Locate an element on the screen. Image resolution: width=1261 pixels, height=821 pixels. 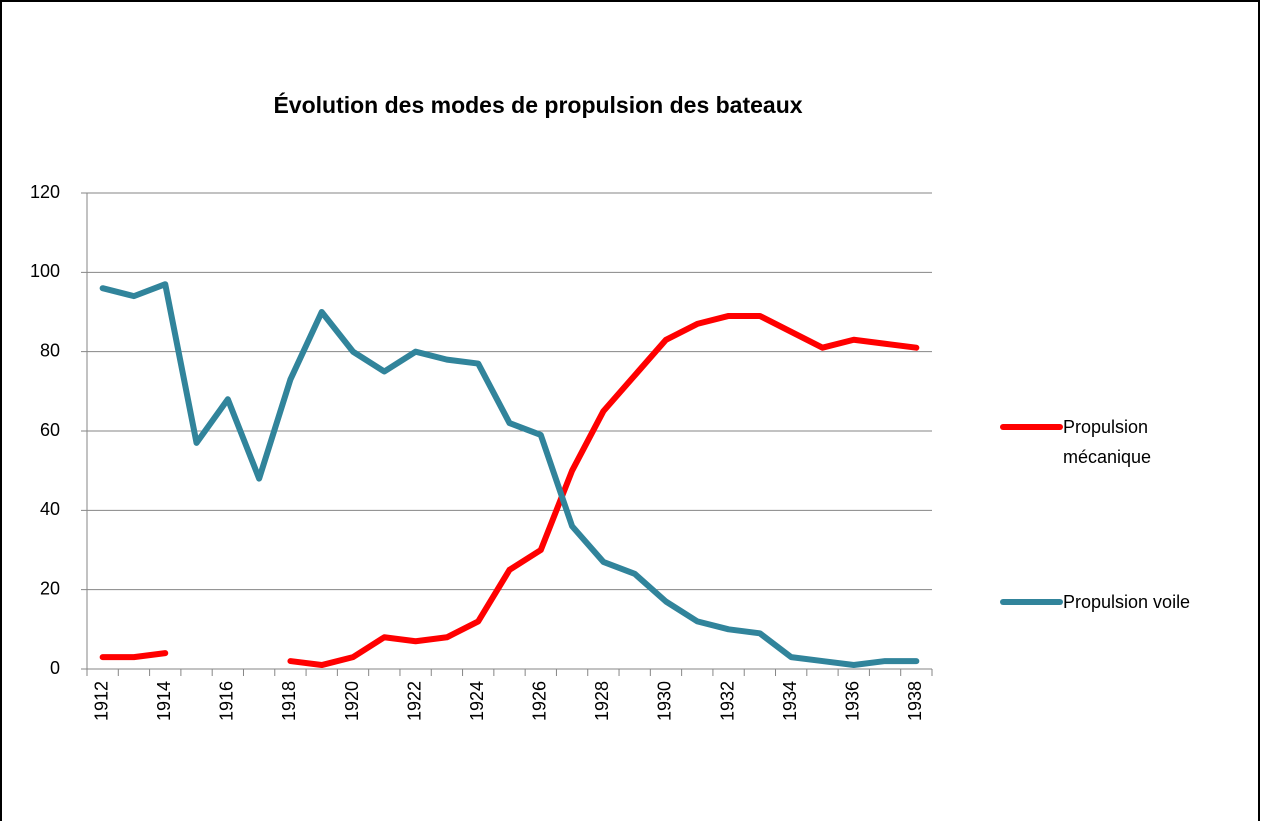
x-tick-label: 1916 is located at coordinates (227, 701).